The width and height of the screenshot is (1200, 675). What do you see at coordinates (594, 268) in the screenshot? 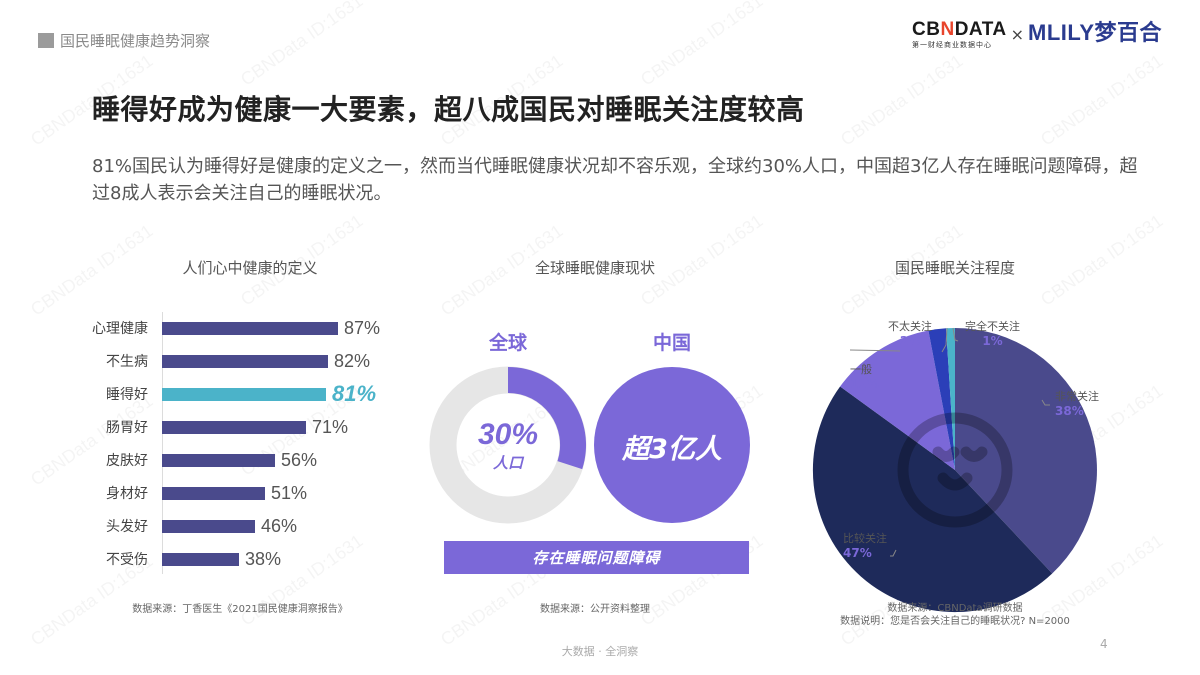
I see `chart-title-global-sleep: 全球睡眠健康现状` at bounding box center [594, 268].